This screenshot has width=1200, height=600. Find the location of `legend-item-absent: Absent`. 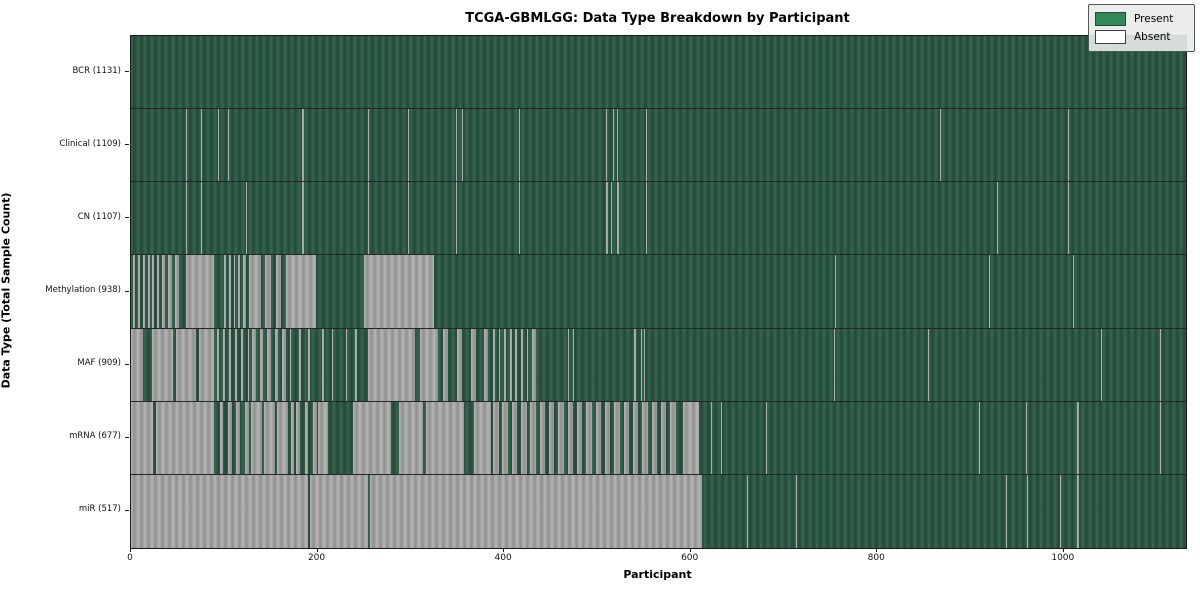

legend-item-absent: Absent is located at coordinates (1141, 37).